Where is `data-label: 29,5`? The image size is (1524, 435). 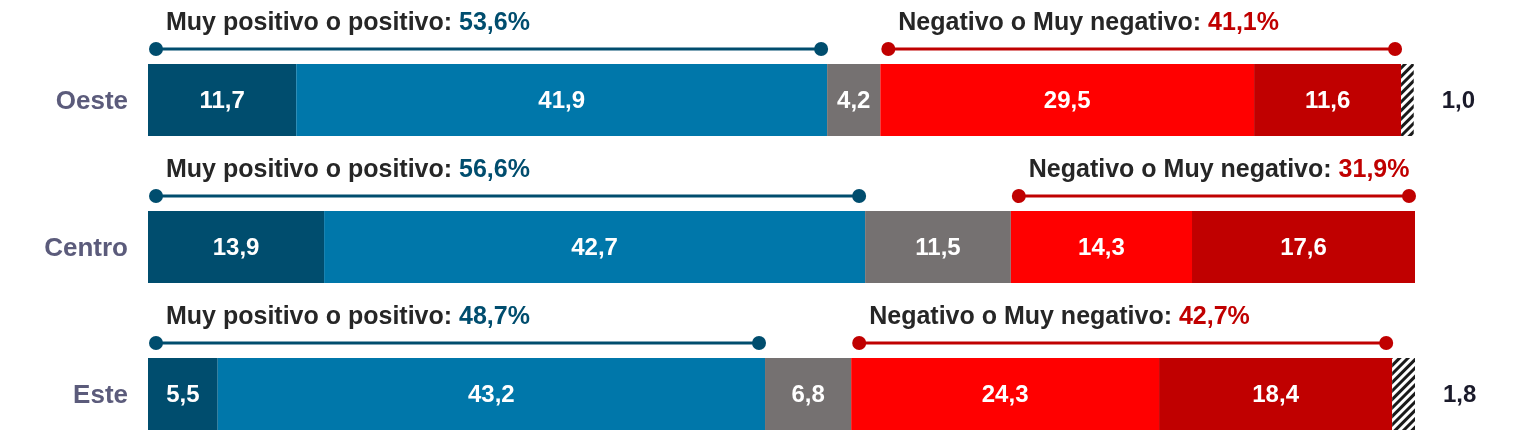
data-label: 29,5 is located at coordinates (1067, 99).